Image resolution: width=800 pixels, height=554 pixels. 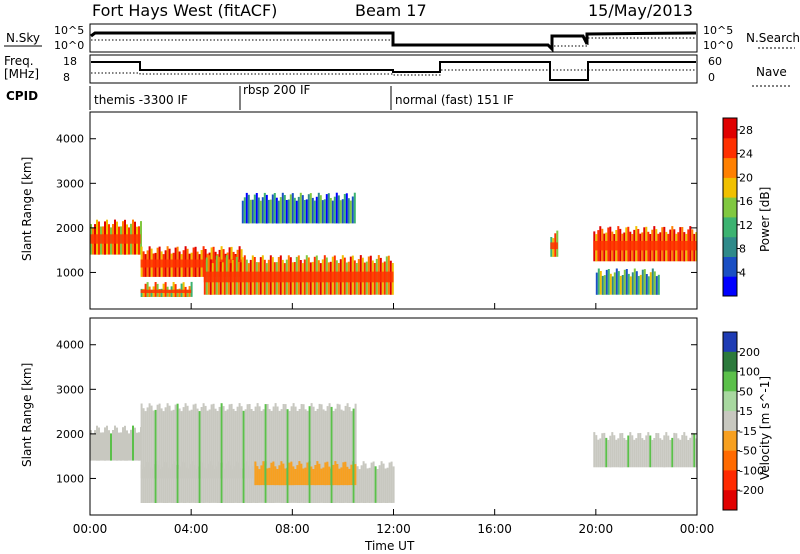 I want to click on nsky-label: N.Sky, so click(x=23, y=38).